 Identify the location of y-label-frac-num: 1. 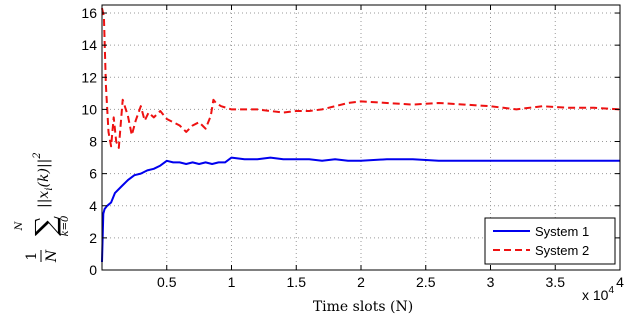
(32, 256).